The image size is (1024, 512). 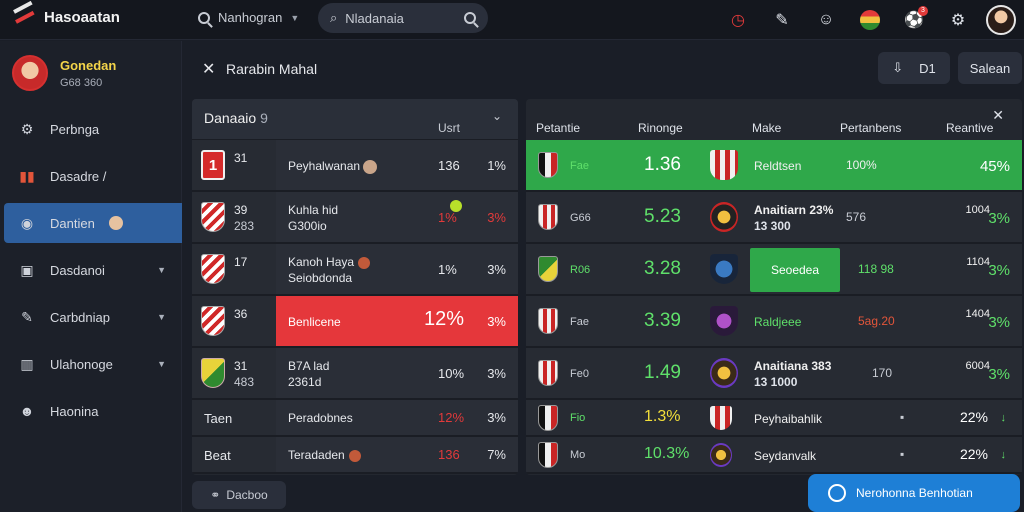 I want to click on odds-value: 5.23, so click(x=662, y=216).